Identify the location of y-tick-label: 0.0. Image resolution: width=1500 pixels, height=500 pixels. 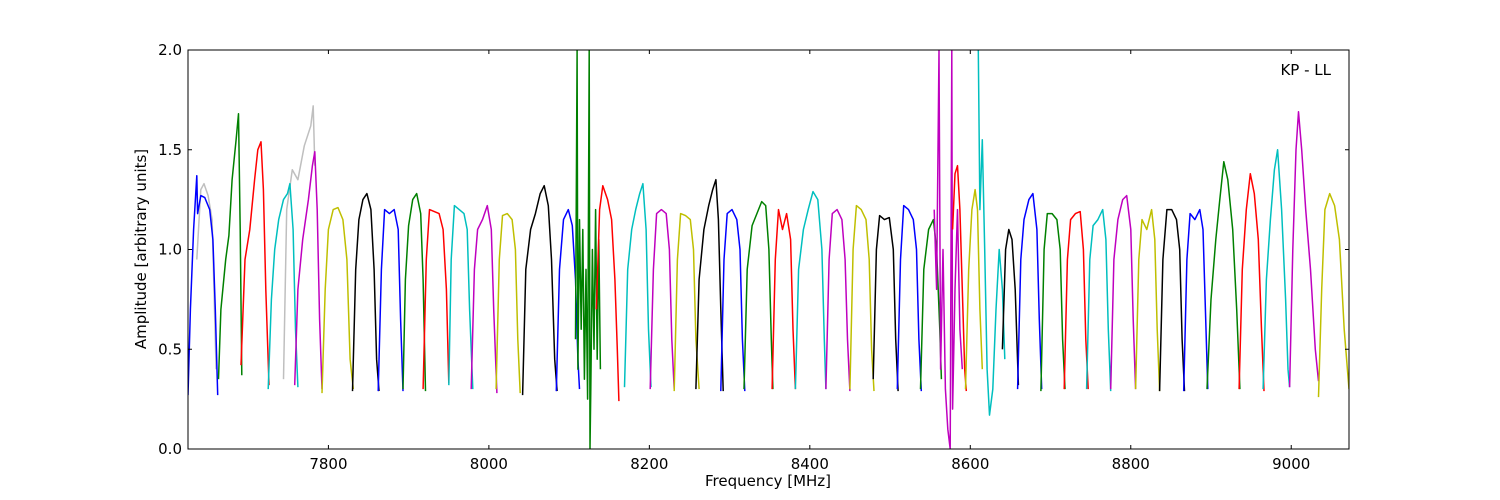
(170, 449).